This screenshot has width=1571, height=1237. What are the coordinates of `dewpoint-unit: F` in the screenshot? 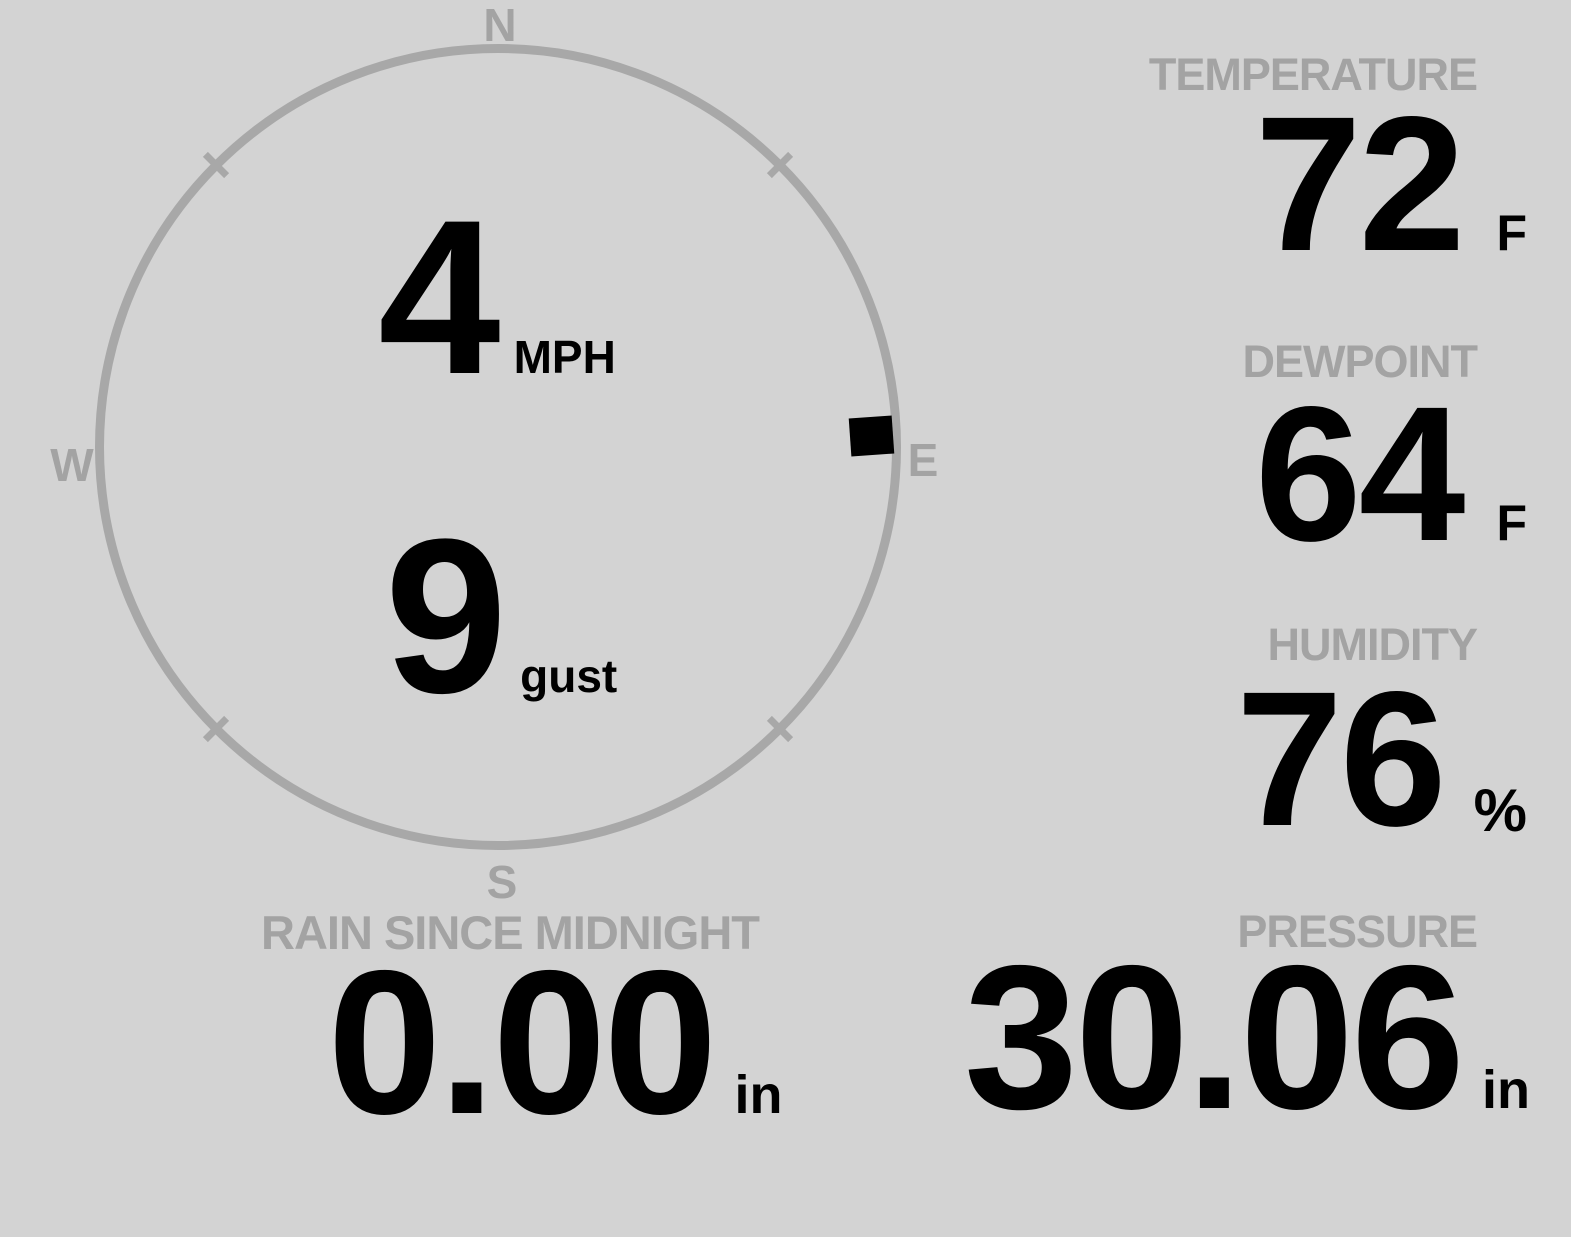 It's located at (1511, 523).